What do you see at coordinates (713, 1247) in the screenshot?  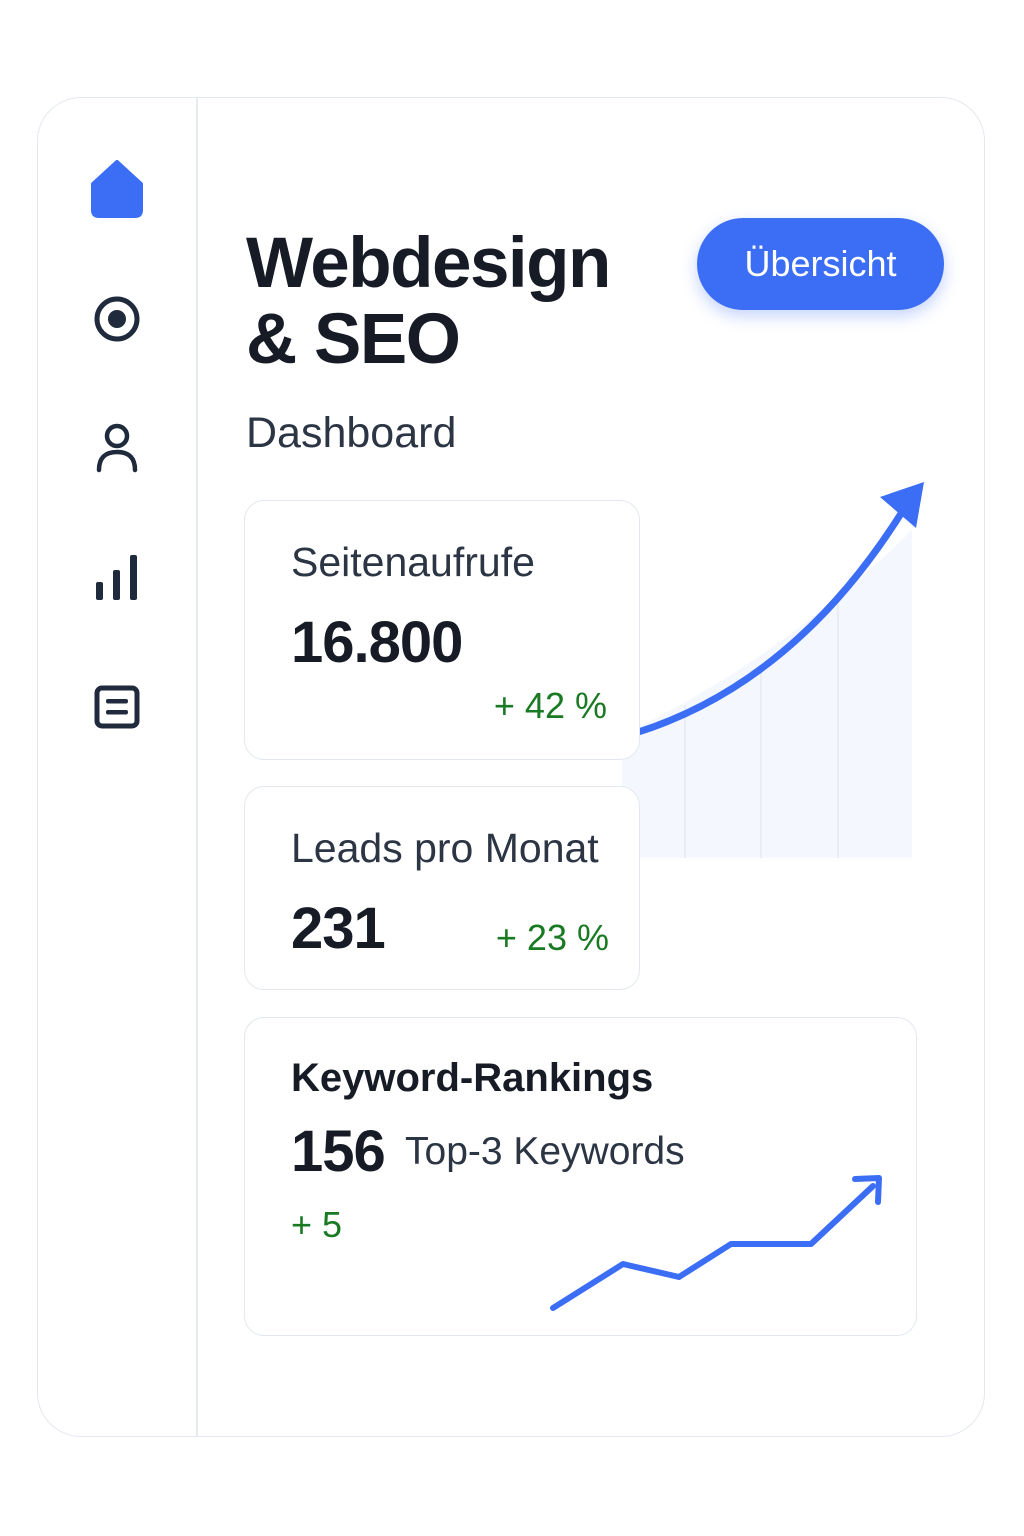 I see `keywords-trend-line` at bounding box center [713, 1247].